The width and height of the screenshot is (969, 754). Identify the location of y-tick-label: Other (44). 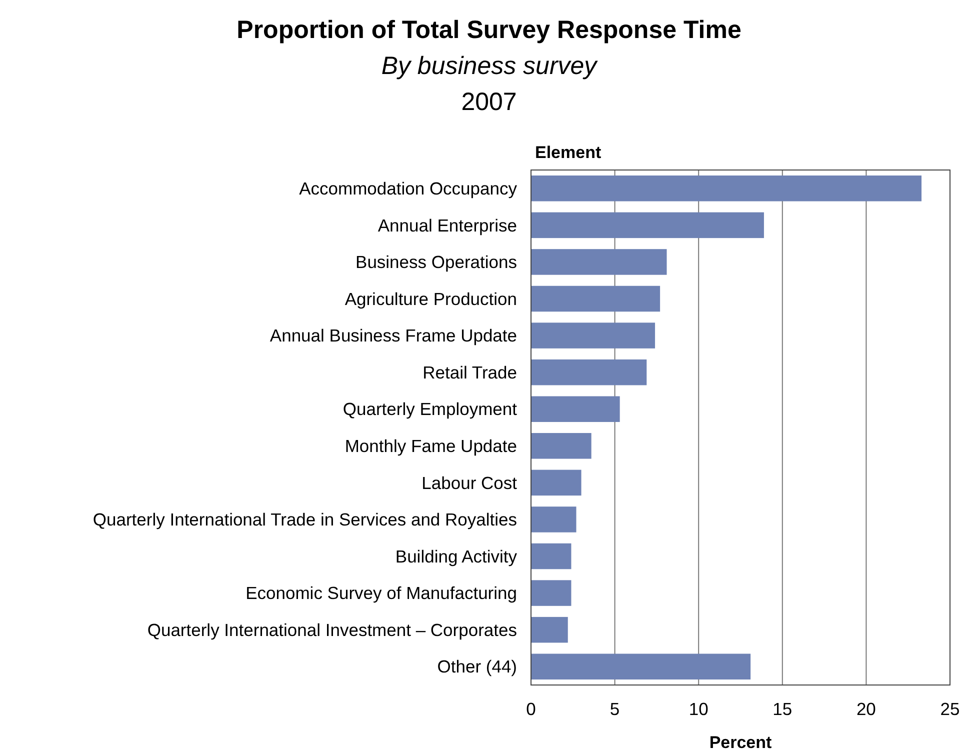
(477, 666).